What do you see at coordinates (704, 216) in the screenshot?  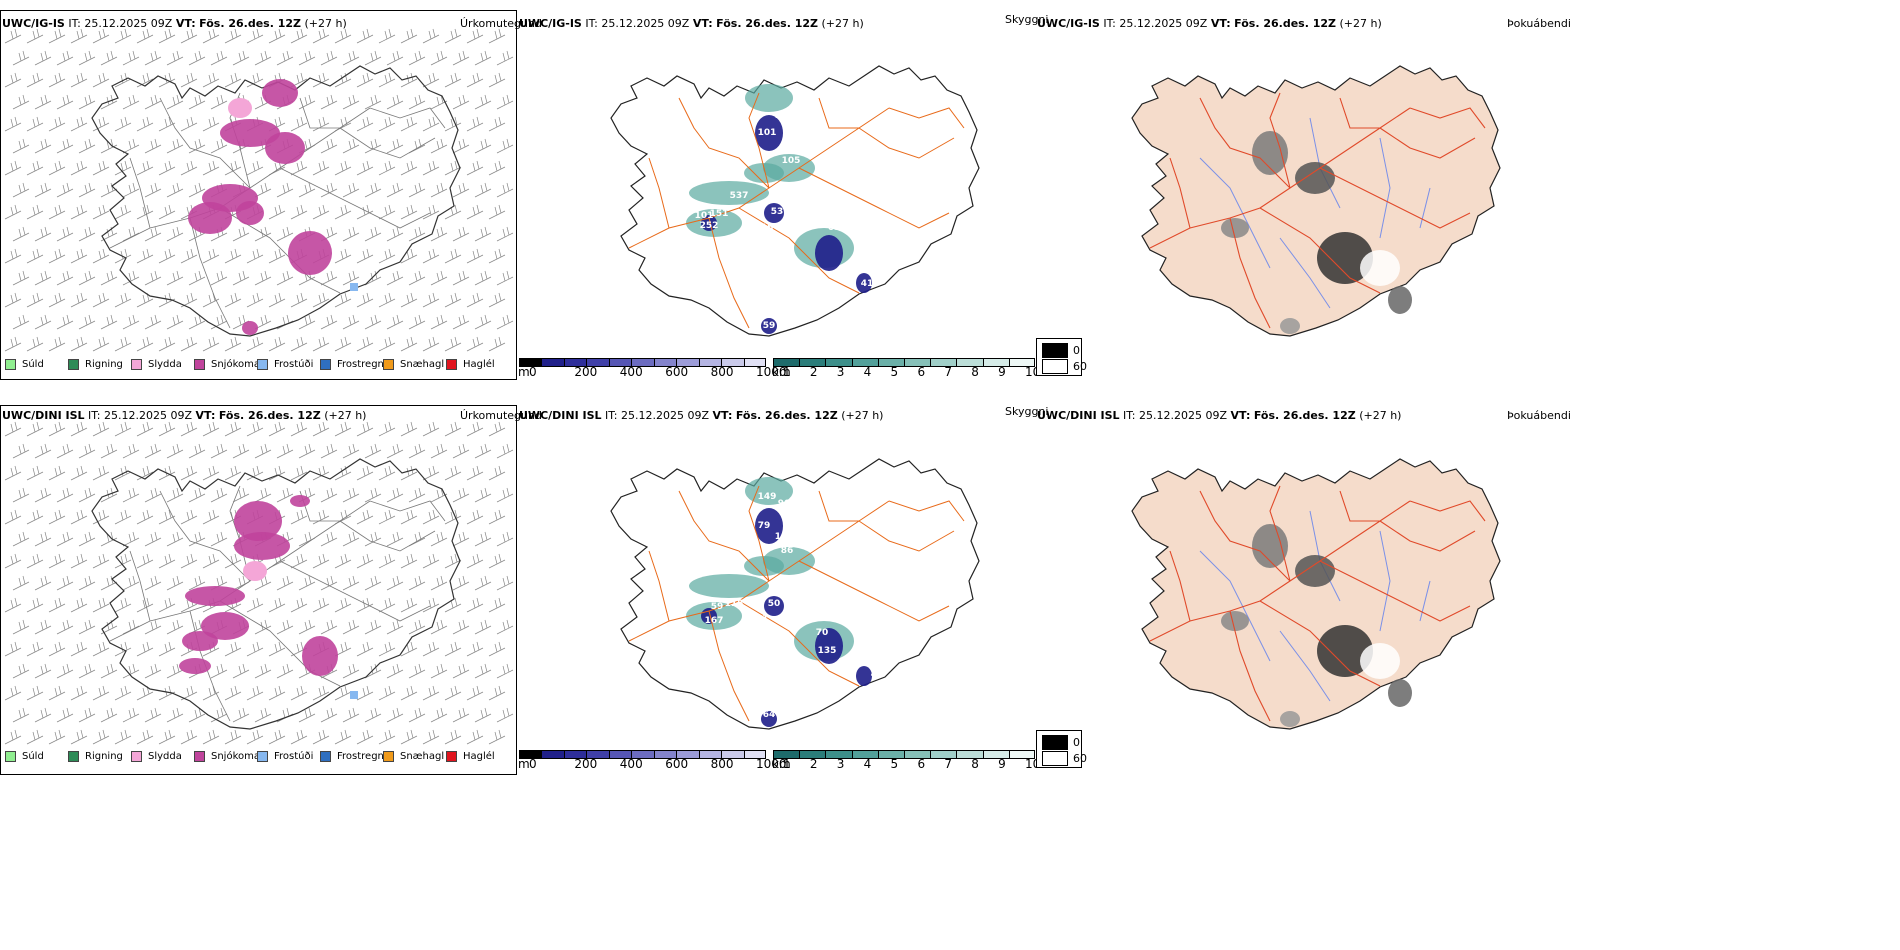 I see `cloud-base-label: 101` at bounding box center [704, 216].